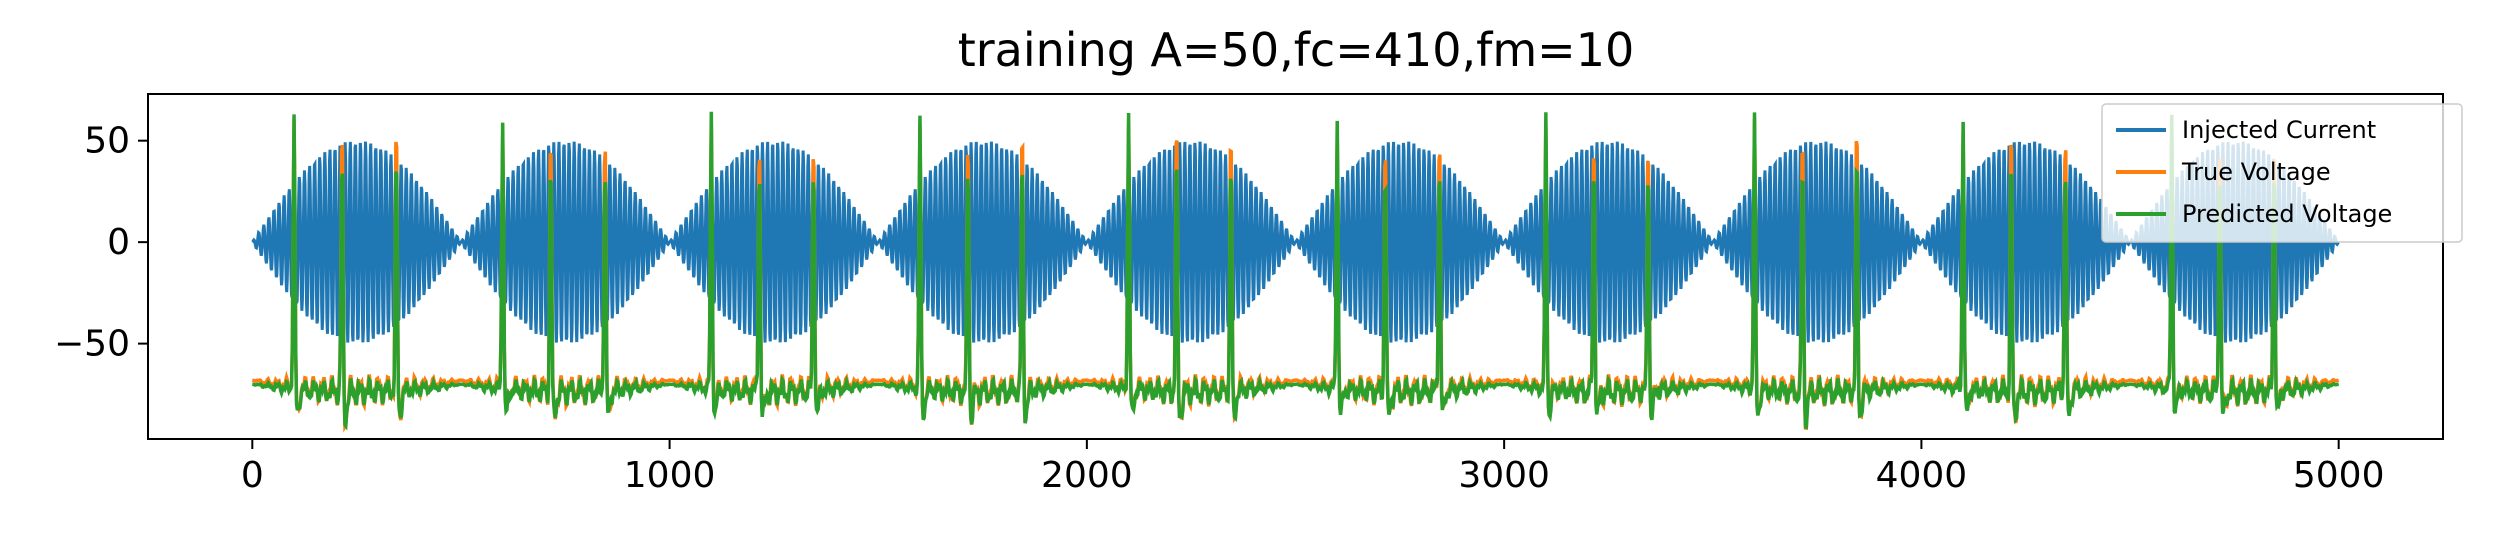  I want to click on y-tick-label: 50, so click(107, 141).